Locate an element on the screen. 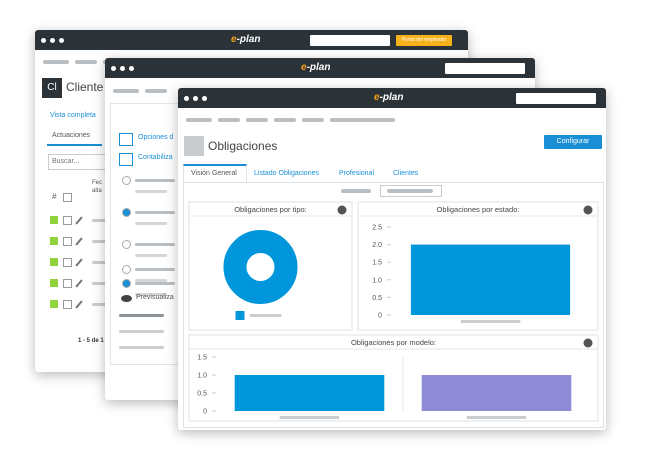 This screenshot has height=468, width=656. tab: Visión General is located at coordinates (214, 173).